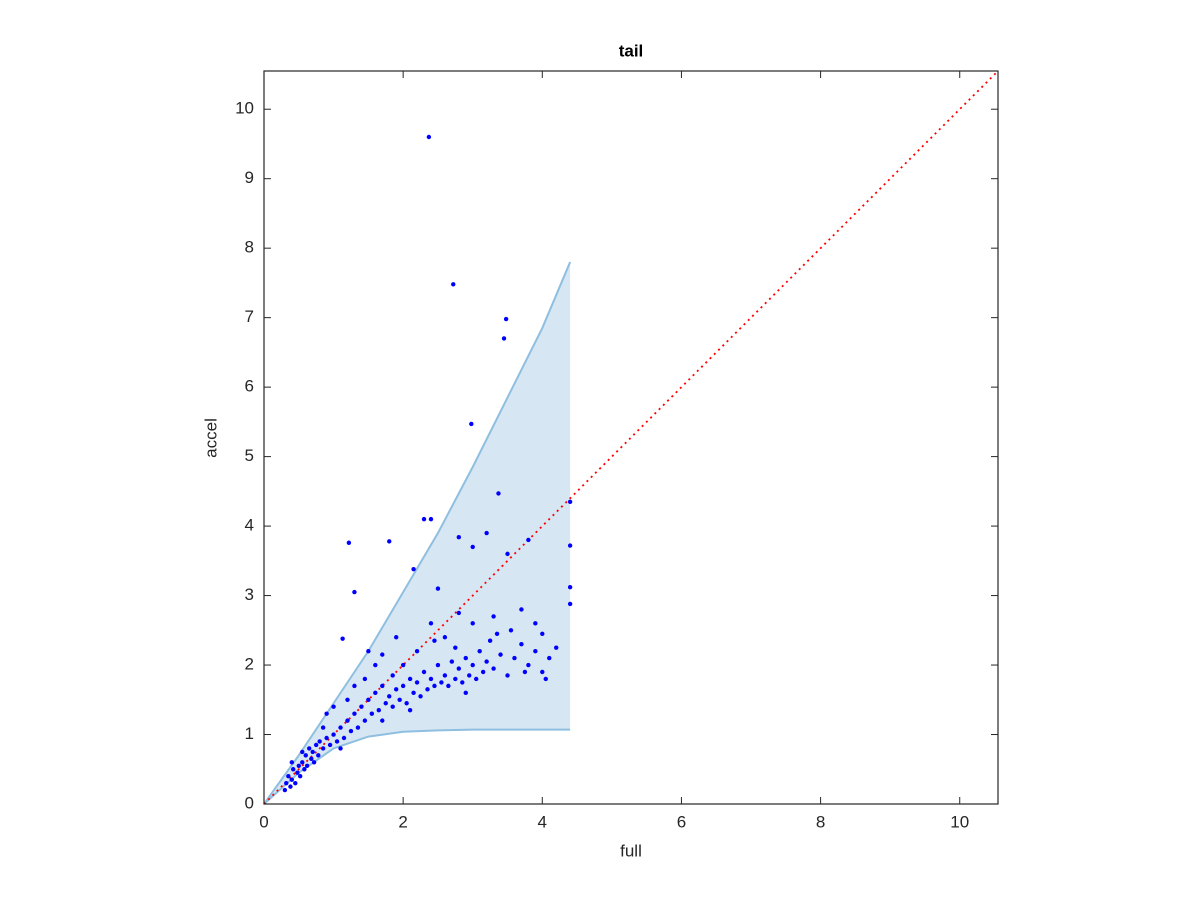 Image resolution: width=1200 pixels, height=900 pixels. Describe the element at coordinates (263, 821) in the screenshot. I see `x-tick-label: 0` at that location.